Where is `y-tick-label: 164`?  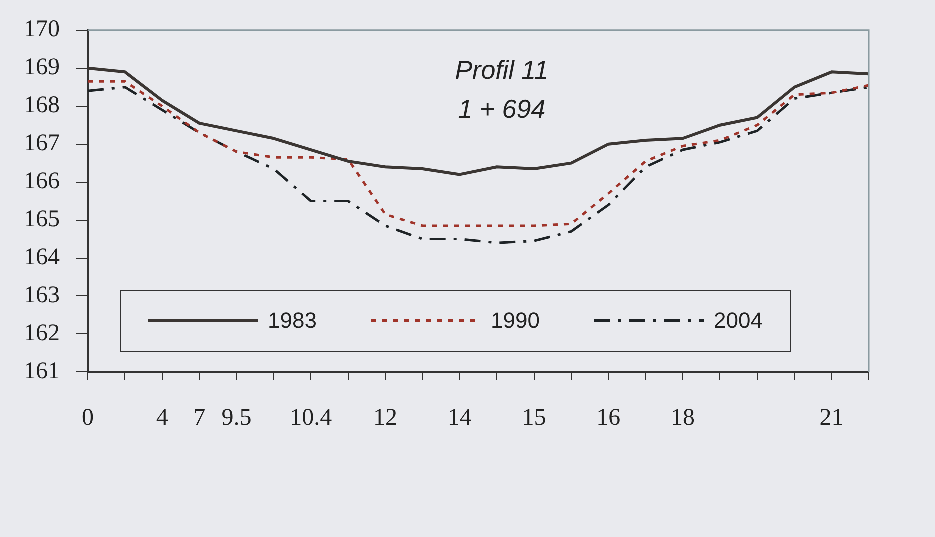 y-tick-label: 164 is located at coordinates (42, 257).